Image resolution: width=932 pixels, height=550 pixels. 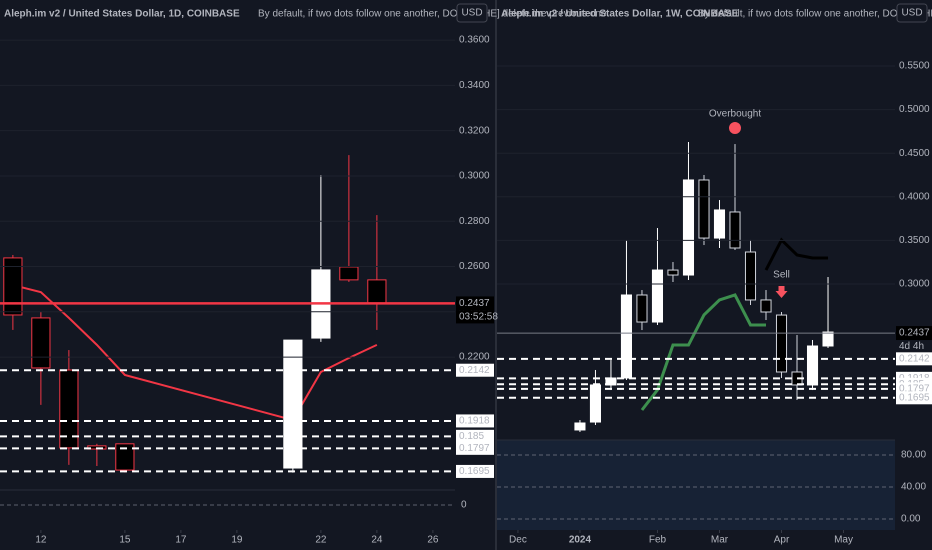 I want to click on y-tick-label: 0.5500, so click(x=914, y=66).